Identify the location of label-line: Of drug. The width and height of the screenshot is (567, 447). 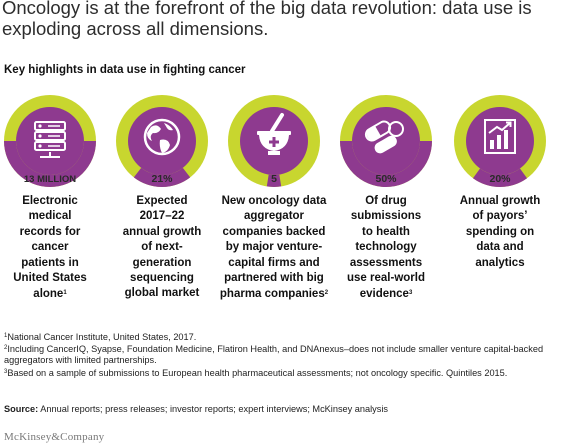
(386, 201).